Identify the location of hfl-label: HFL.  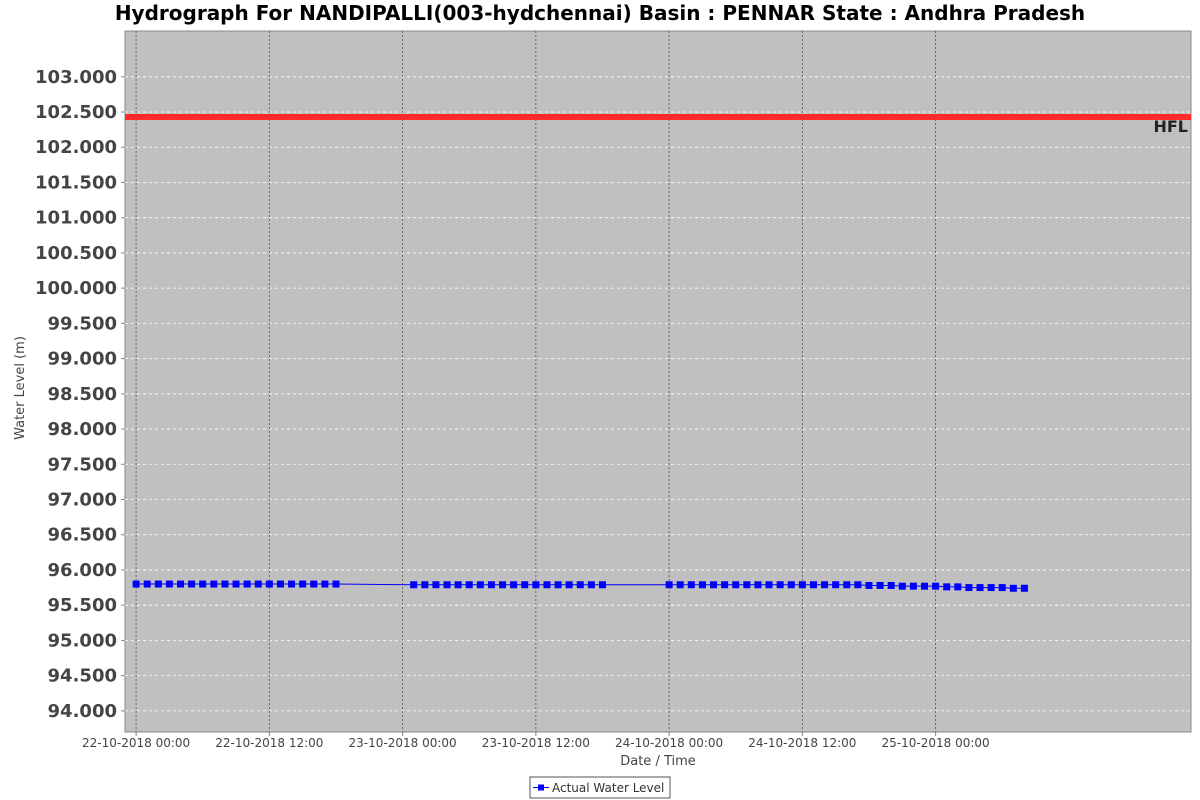
(1170, 126).